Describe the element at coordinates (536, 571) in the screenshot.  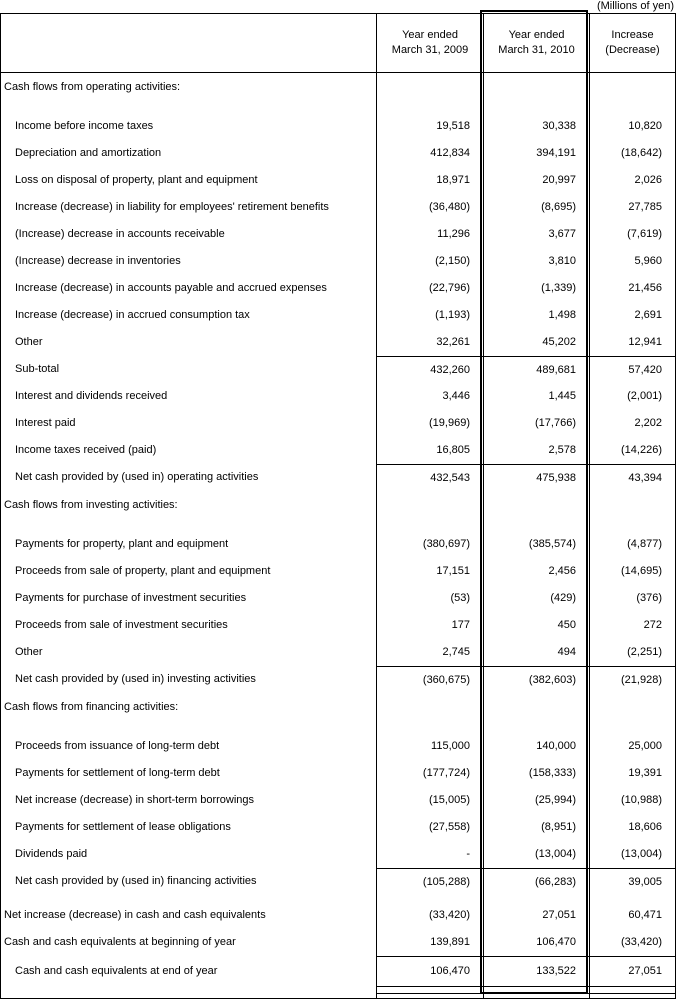
I see `value-cell-2010: 2,456` at that location.